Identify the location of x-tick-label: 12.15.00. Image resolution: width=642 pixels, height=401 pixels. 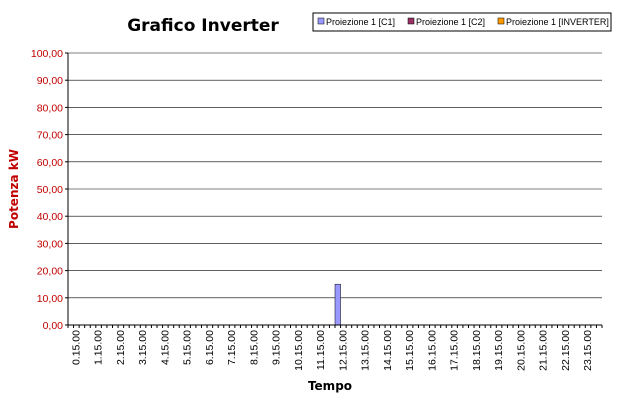
(343, 350).